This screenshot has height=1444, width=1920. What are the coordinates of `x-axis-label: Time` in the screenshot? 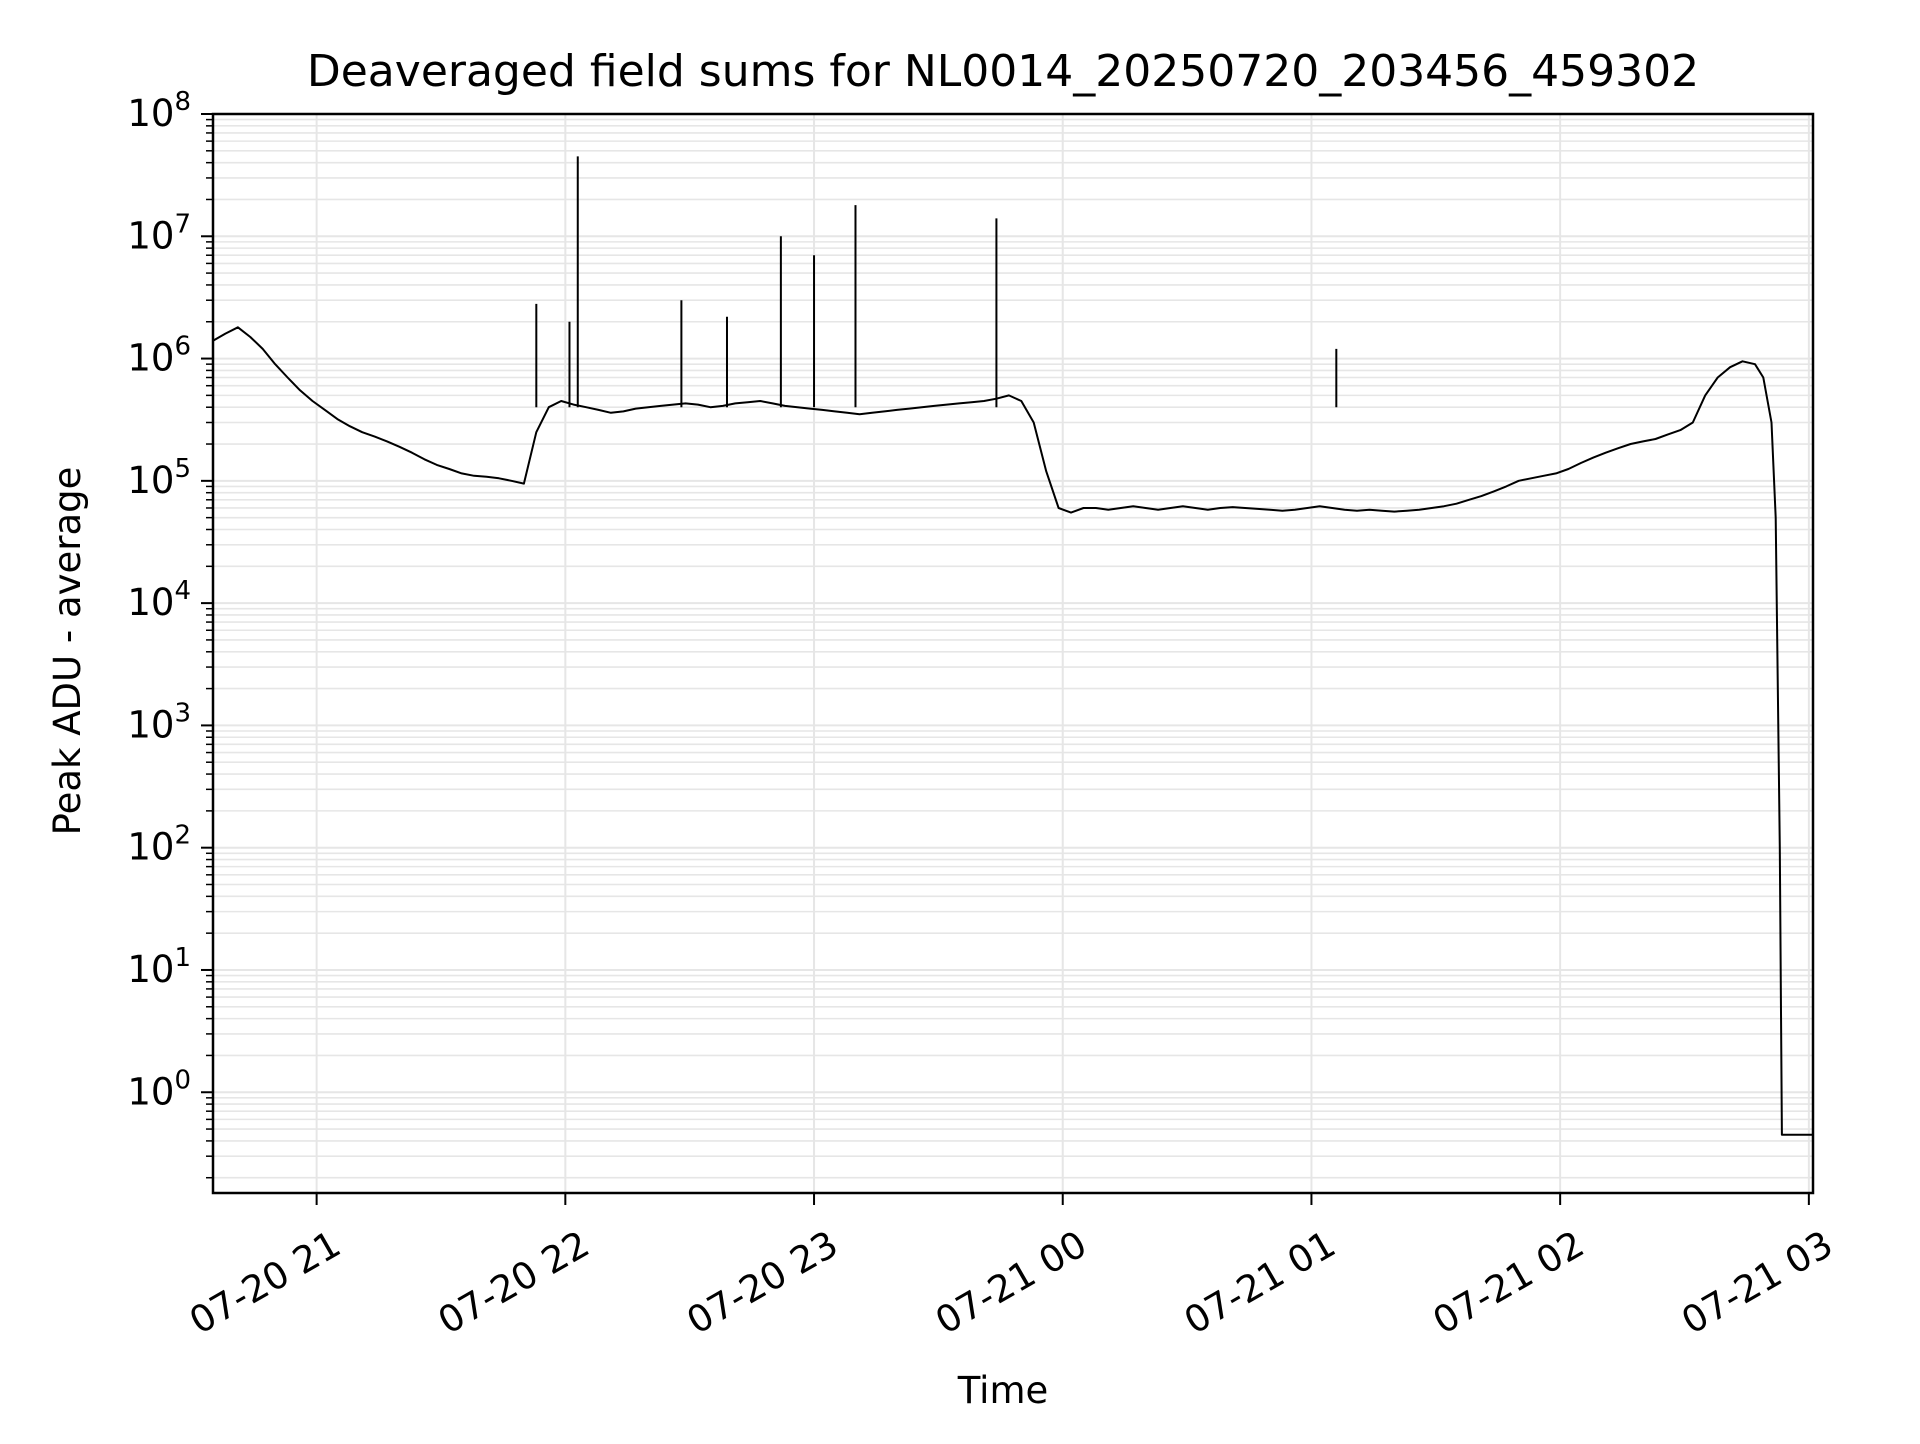 It's located at (1003, 1390).